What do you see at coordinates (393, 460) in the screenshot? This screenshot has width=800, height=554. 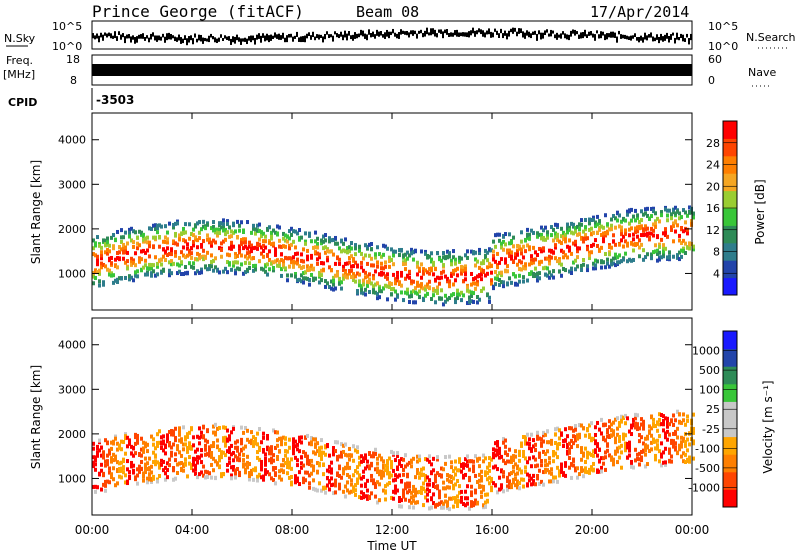 I see `velocity-data` at bounding box center [393, 460].